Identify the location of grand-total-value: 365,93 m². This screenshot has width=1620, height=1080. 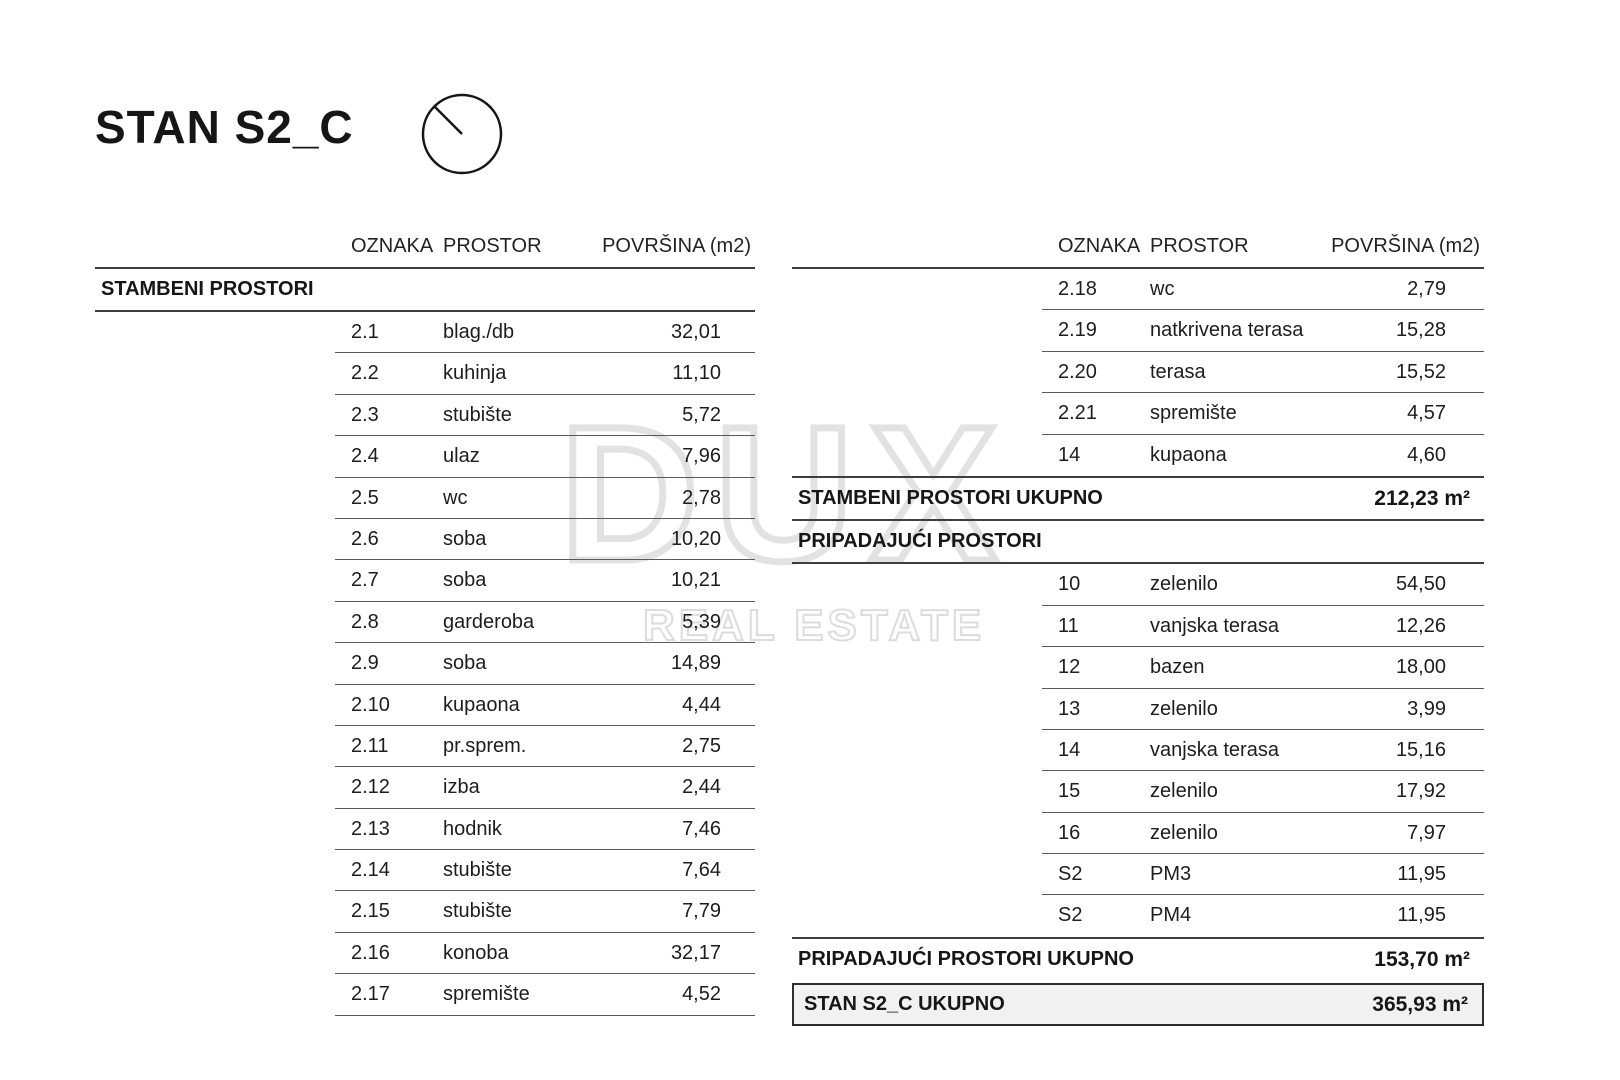
(1420, 1005).